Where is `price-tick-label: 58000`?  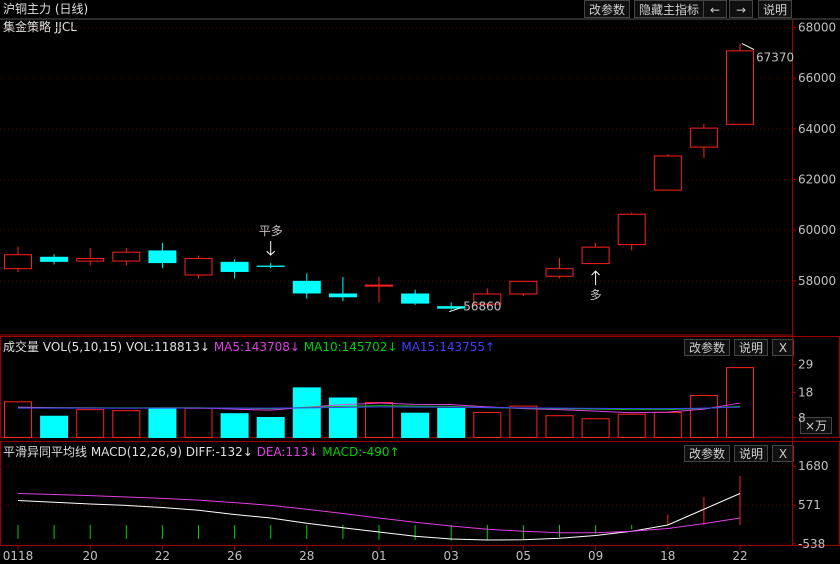 price-tick-label: 58000 is located at coordinates (817, 281).